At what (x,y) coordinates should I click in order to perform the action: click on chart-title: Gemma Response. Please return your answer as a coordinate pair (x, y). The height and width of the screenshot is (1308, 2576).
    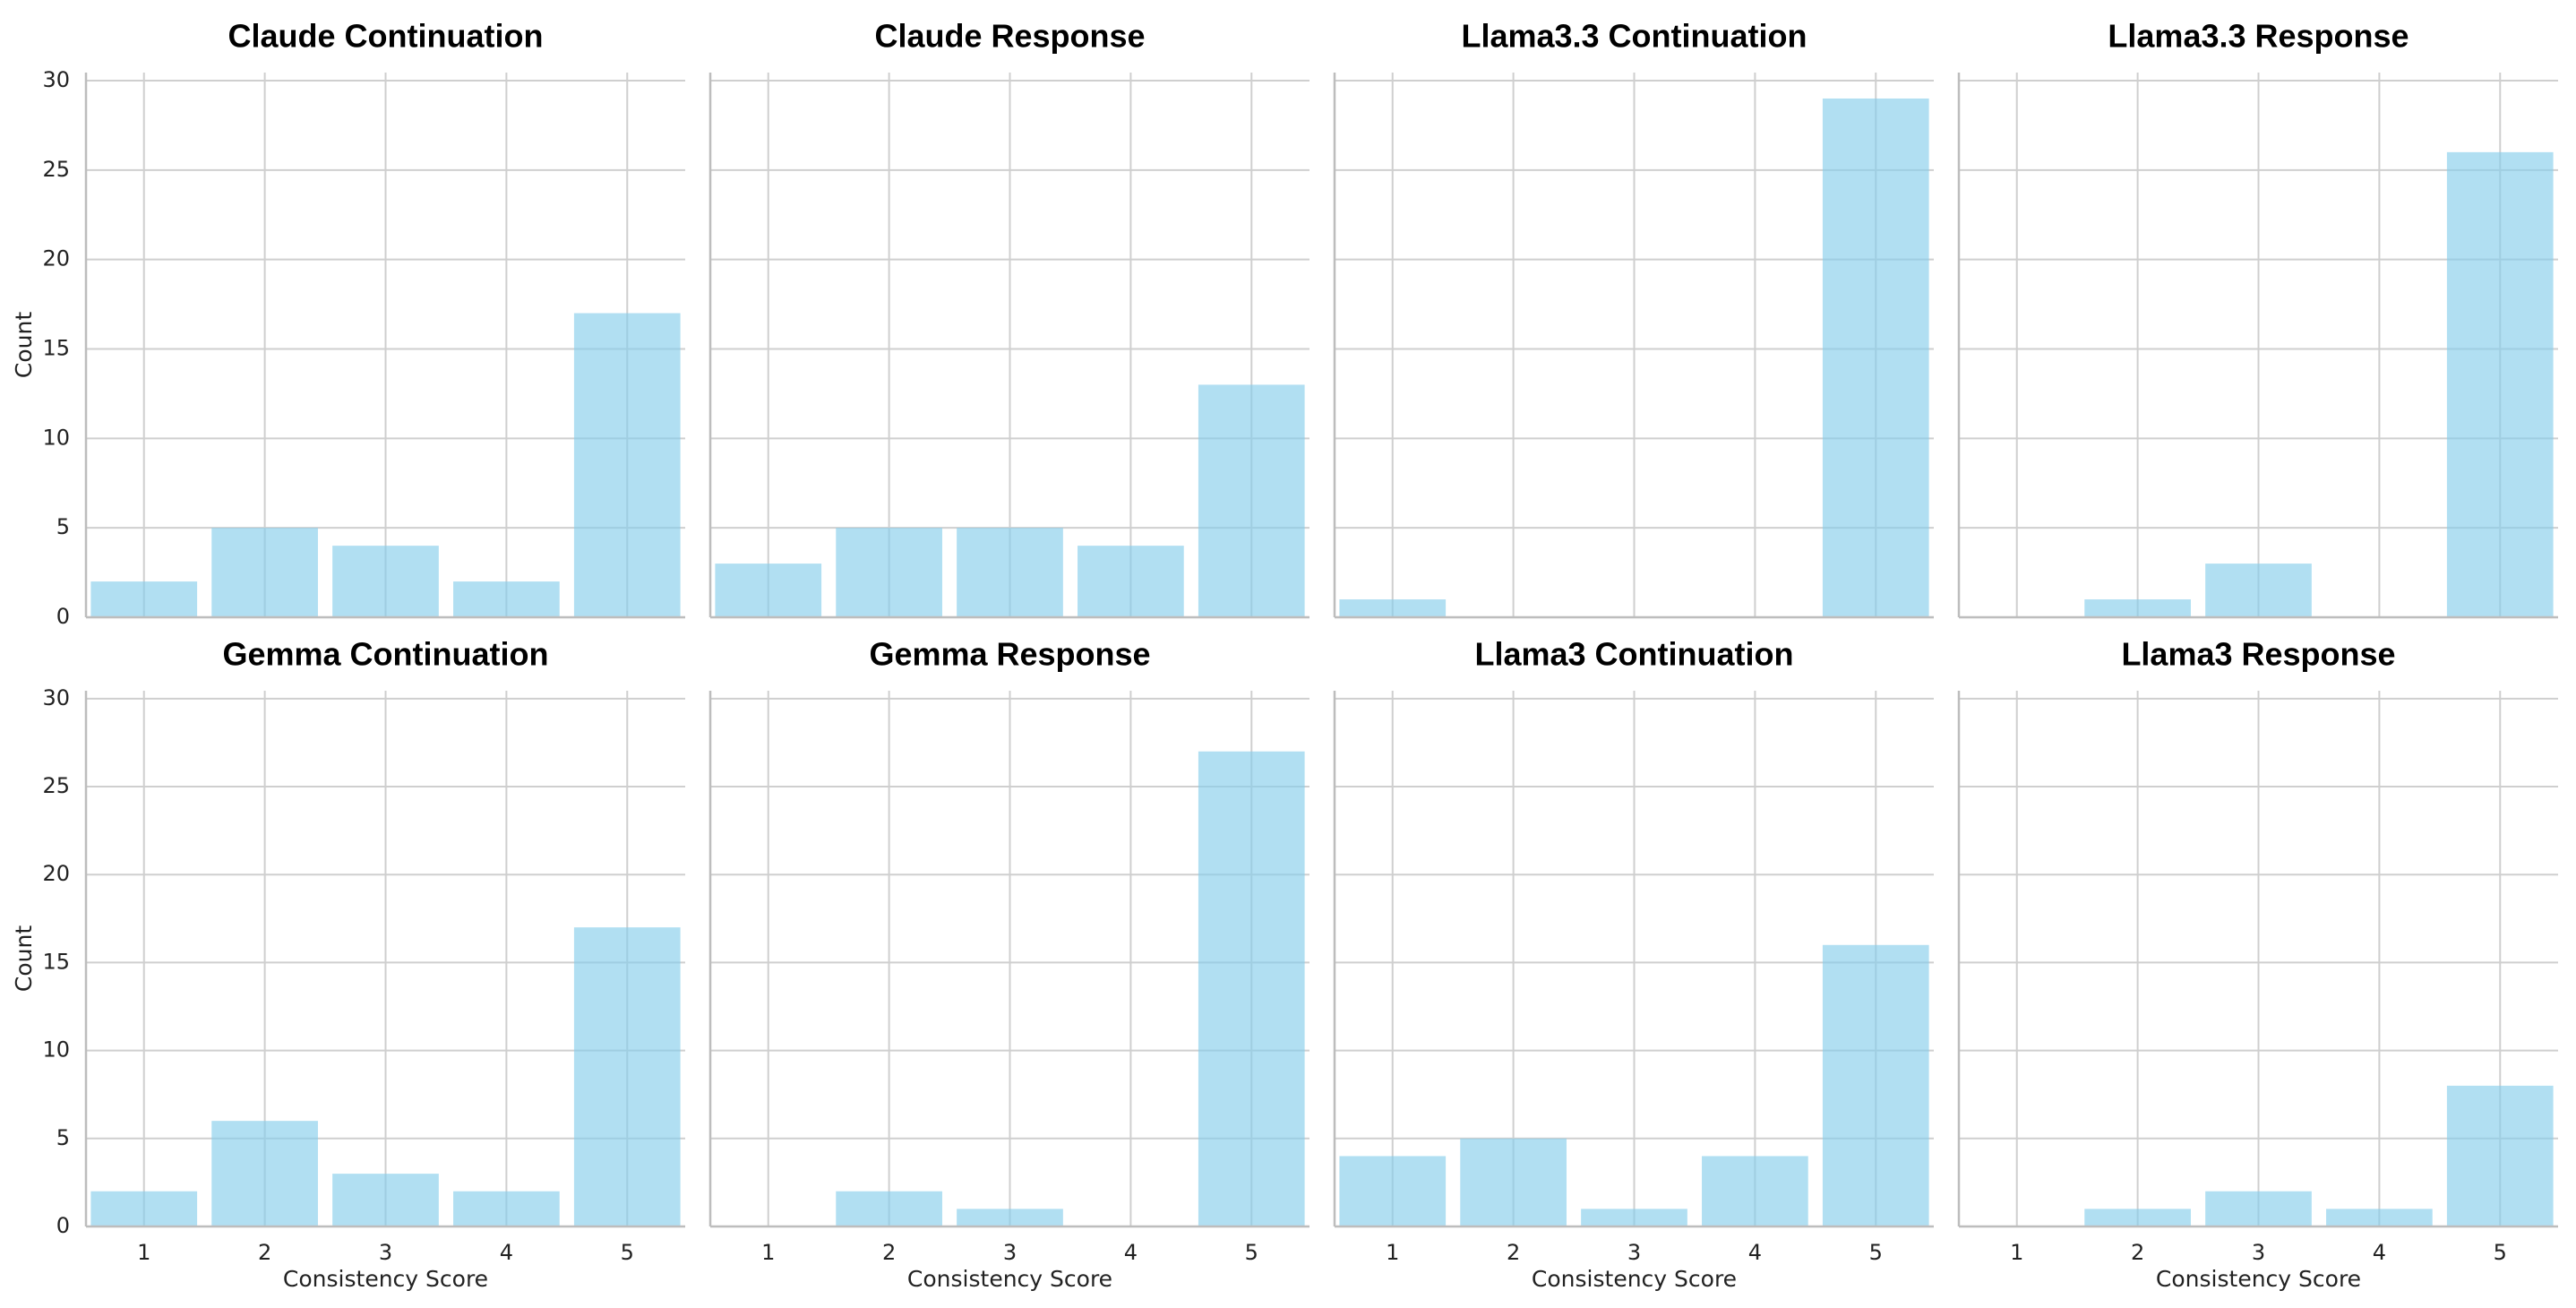
    Looking at the image, I should click on (1009, 654).